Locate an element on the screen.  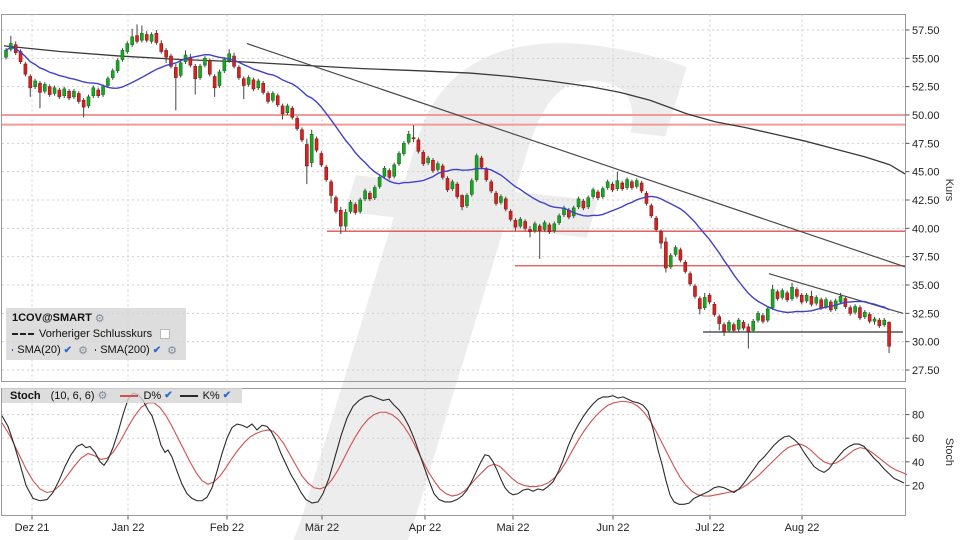
svg-text: Kurs is located at coordinates (949, 190).